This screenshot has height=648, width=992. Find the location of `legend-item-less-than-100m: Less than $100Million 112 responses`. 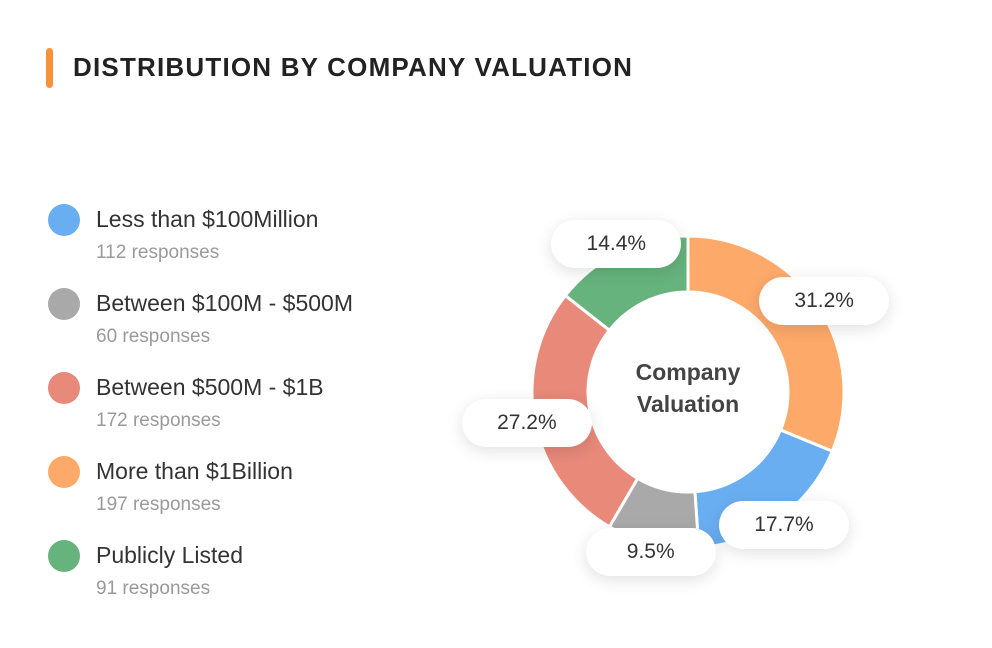

legend-item-less-than-100m: Less than $100Million 112 responses is located at coordinates (246, 242).